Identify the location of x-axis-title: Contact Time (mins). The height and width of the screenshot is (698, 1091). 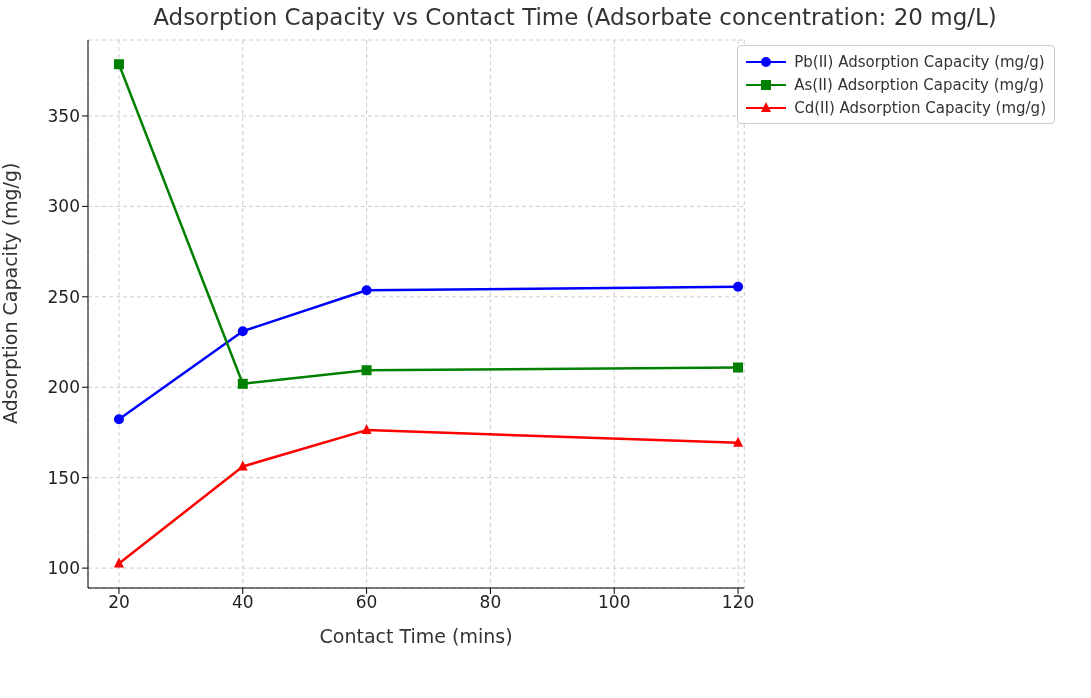
(416, 636).